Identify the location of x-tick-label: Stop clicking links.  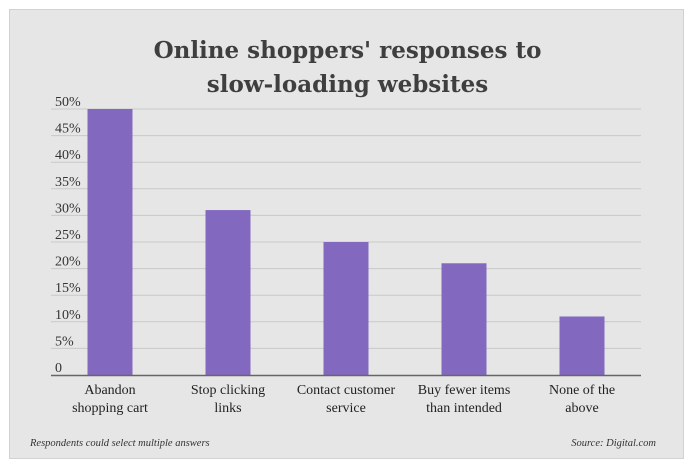
(228, 399).